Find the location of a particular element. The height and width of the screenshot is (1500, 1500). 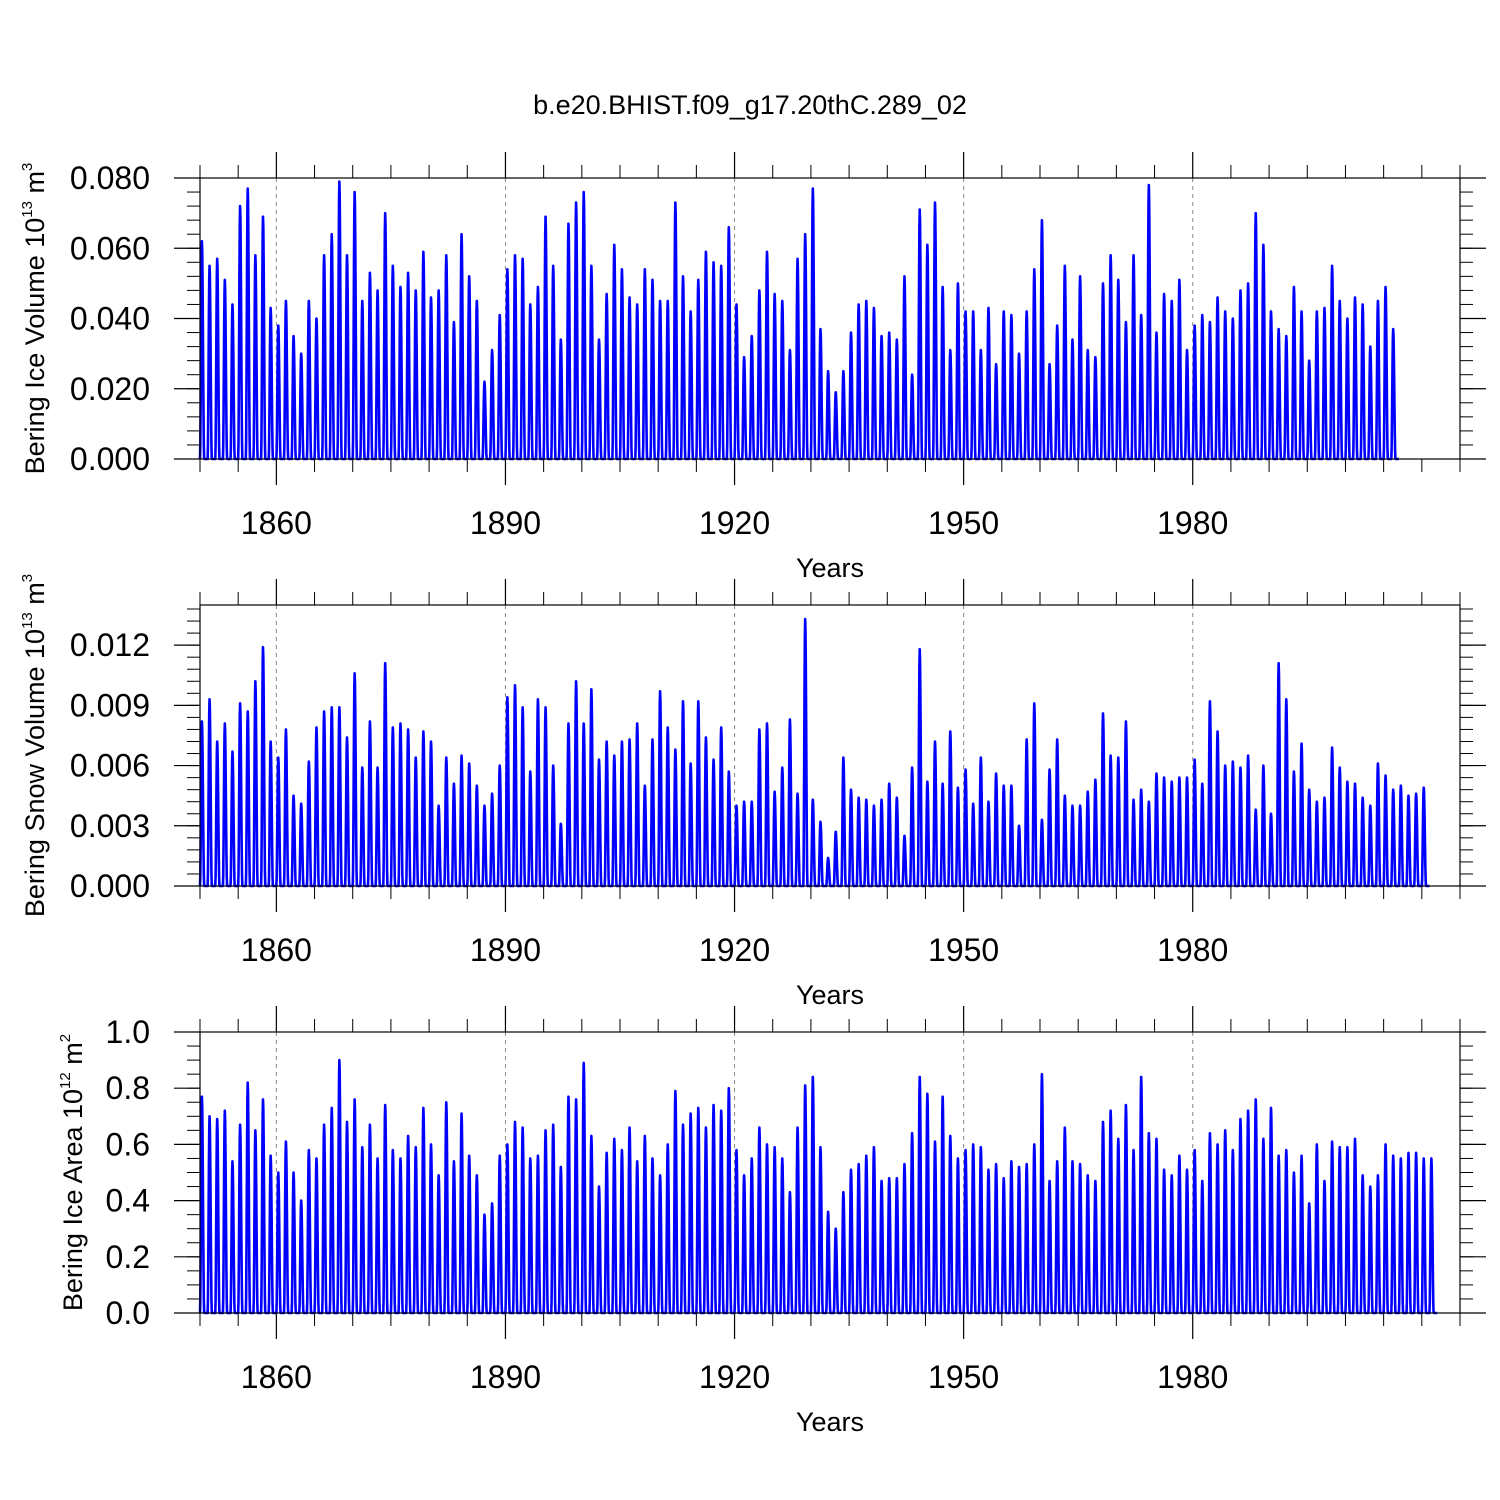

y-axis-title: Bering Ice Volume 1013 m3 is located at coordinates (34, 319).